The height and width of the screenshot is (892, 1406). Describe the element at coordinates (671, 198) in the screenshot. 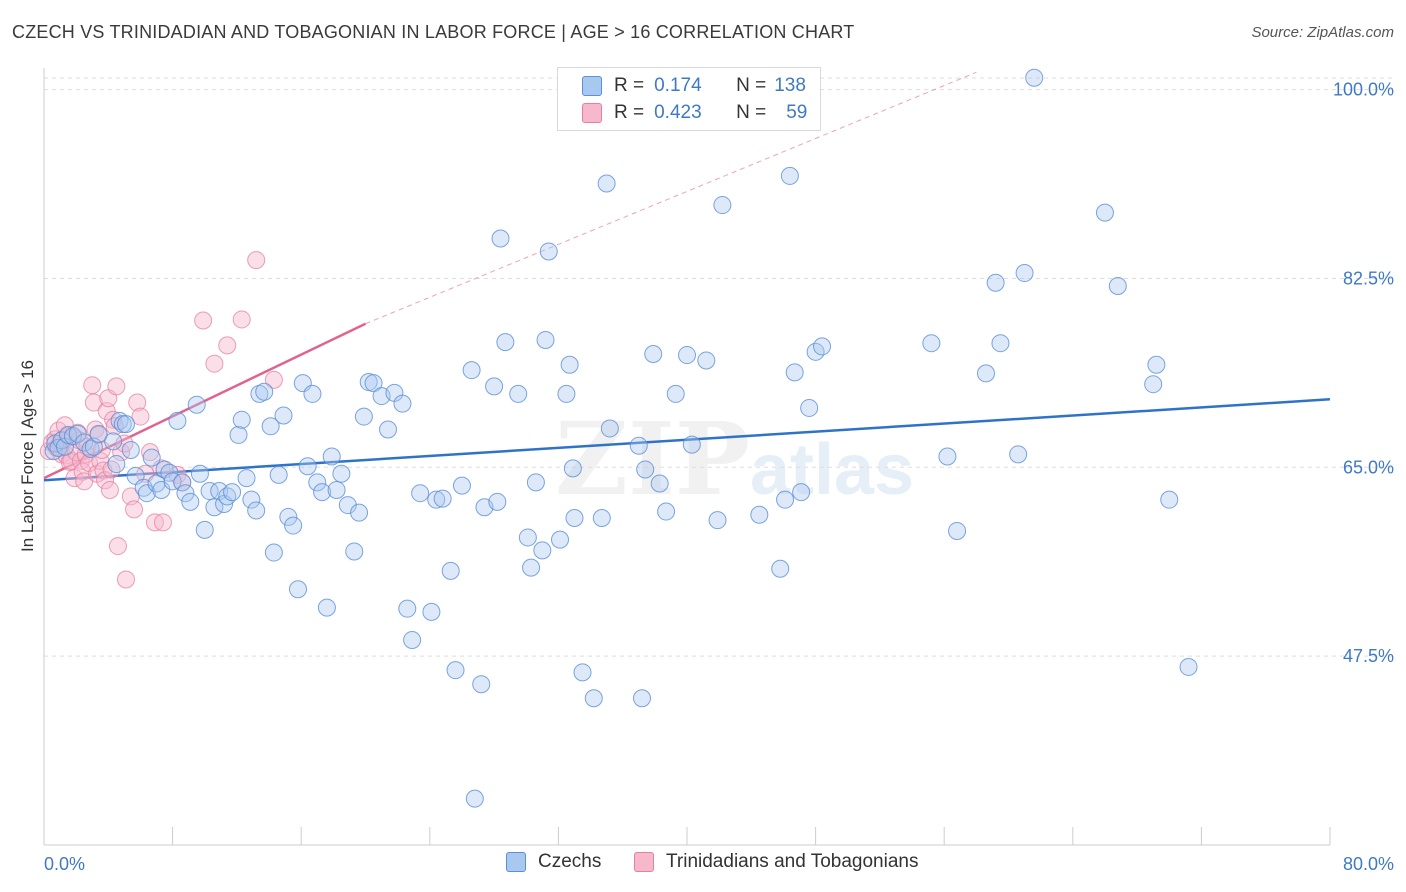

I see `trinidadian-trend-extension` at that location.